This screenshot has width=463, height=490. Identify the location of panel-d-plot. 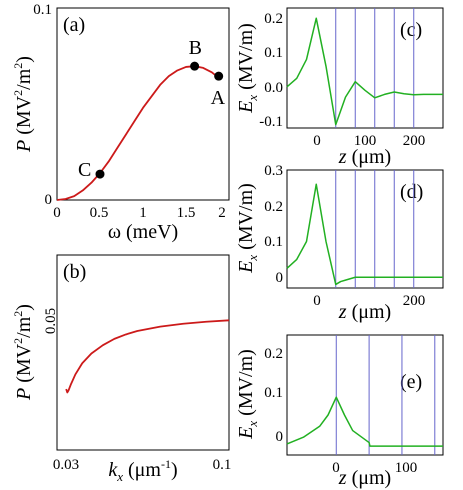
(364, 229).